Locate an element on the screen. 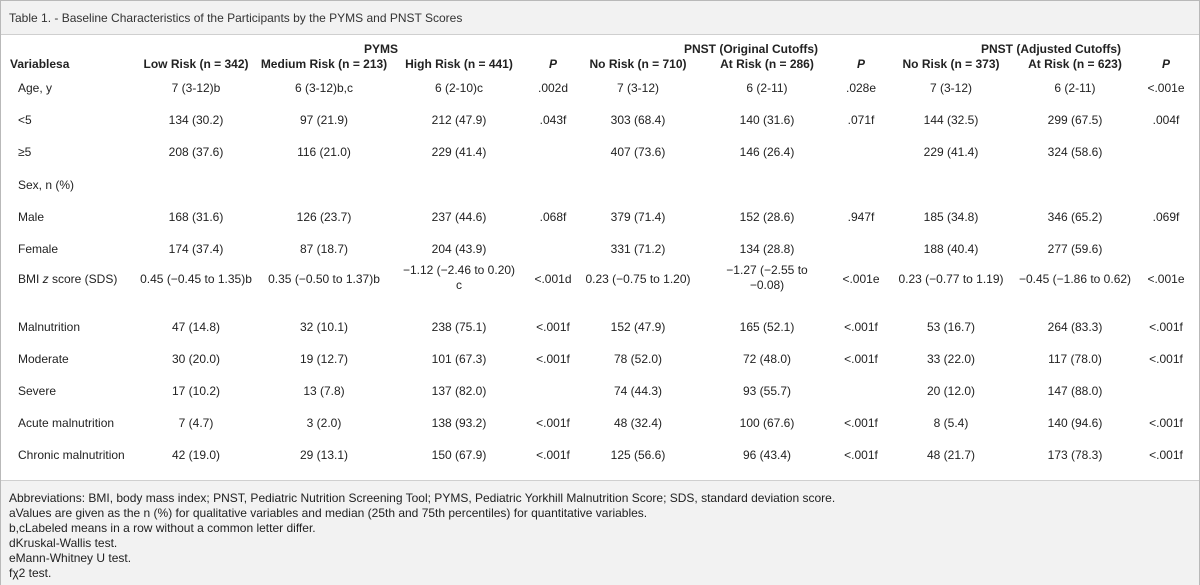 This screenshot has height=585, width=1200. table-cell: 116 (21.0) is located at coordinates (324, 152).